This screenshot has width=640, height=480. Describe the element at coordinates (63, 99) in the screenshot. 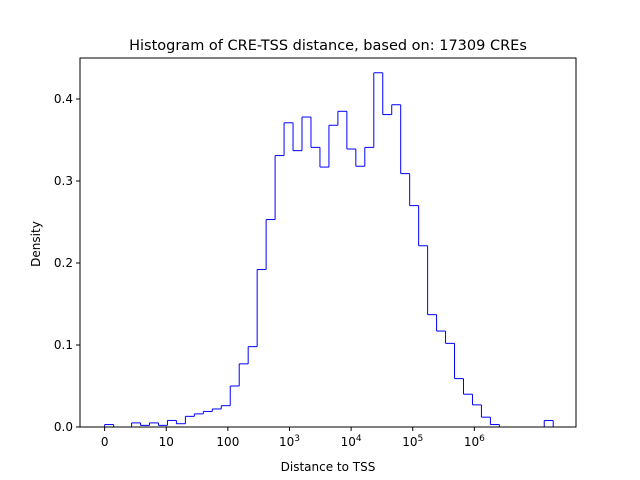

I see `y-tick-label: 0.4` at that location.